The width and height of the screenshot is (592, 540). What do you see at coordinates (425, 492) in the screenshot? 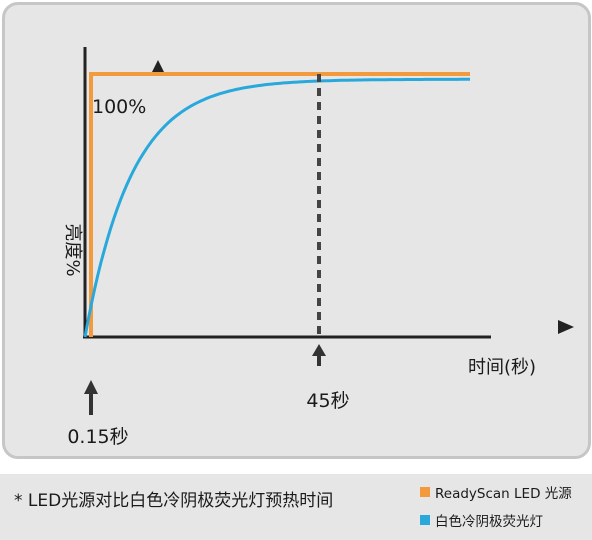
I see `legend-swatch-led` at bounding box center [425, 492].